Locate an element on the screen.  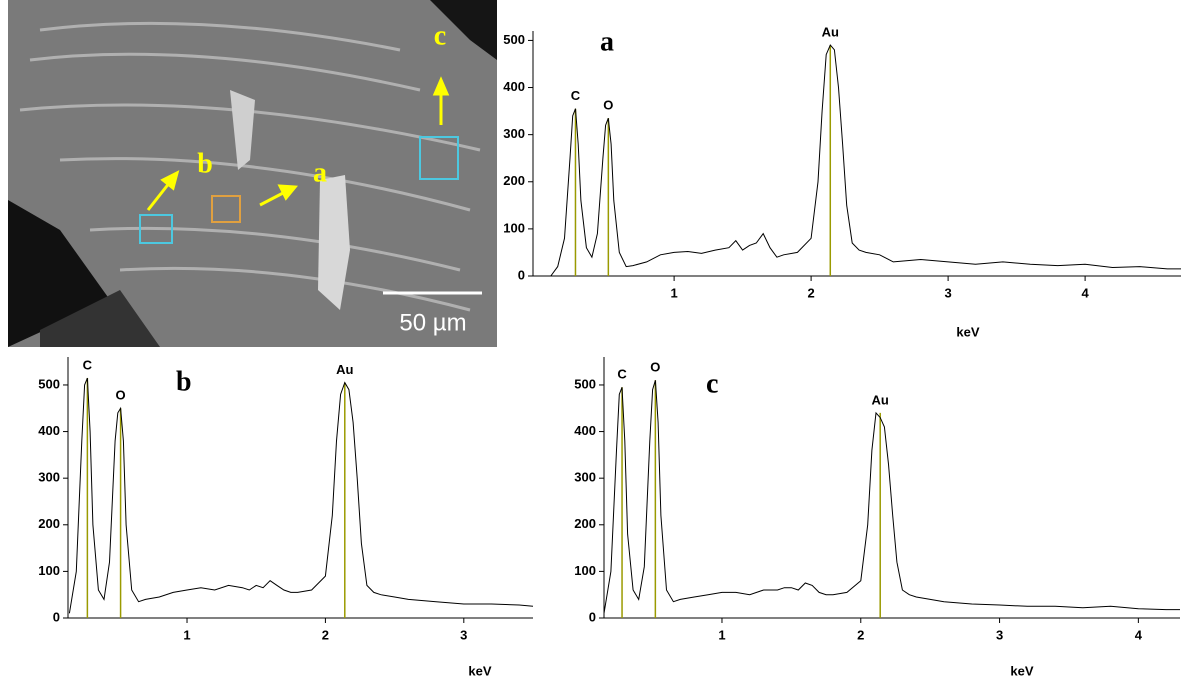
panel-label: a is located at coordinates (607, 41).